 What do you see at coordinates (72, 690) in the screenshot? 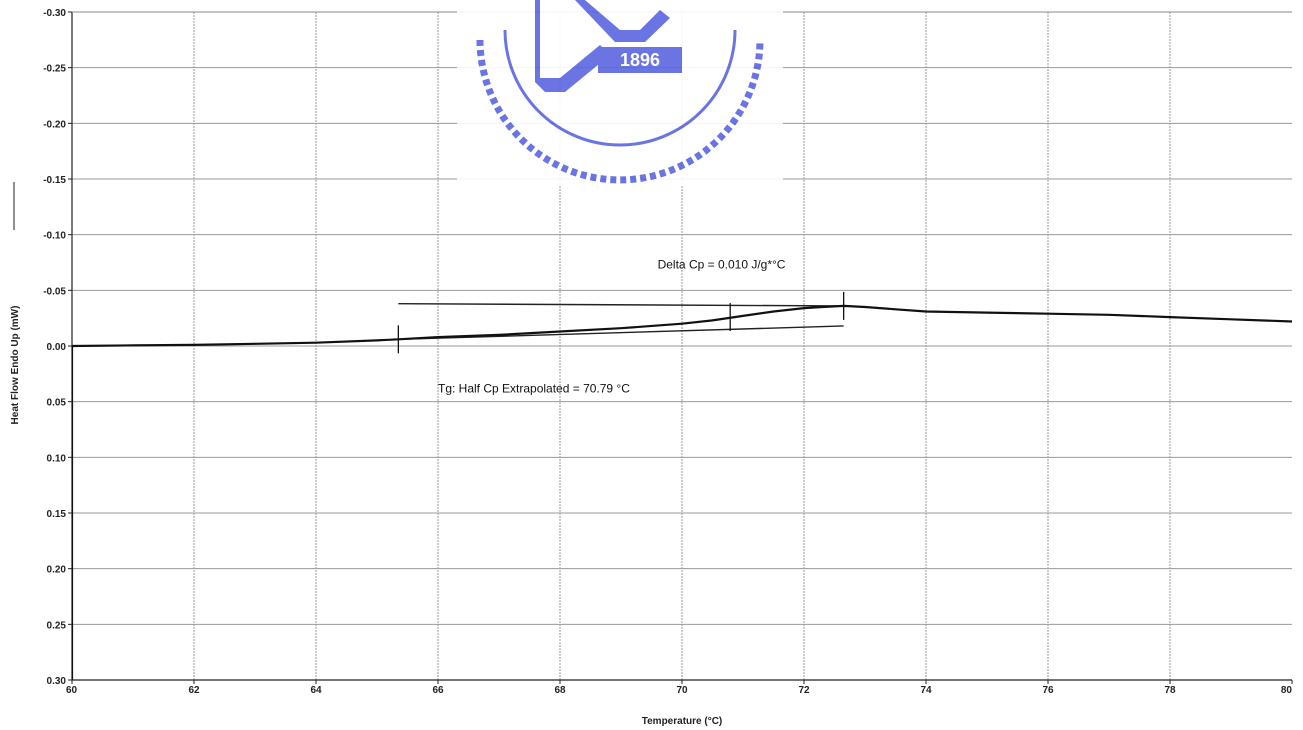
I see `x-tick-label: 60` at bounding box center [72, 690].